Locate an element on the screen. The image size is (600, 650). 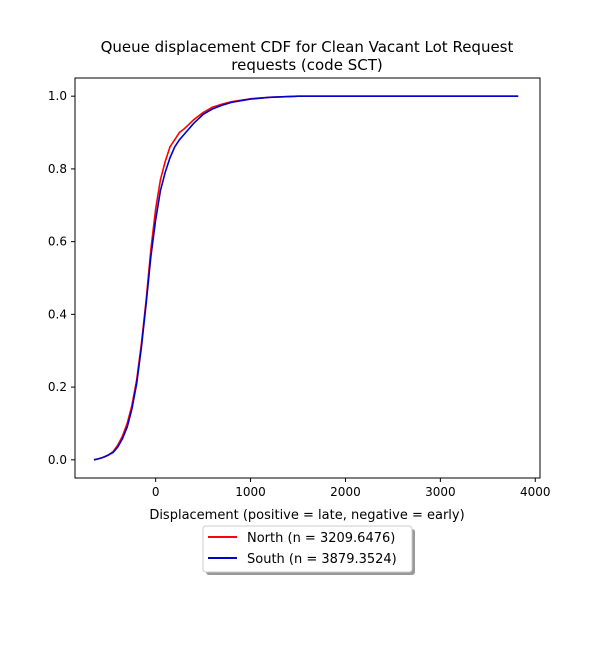
y-tick-label: 0.2 is located at coordinates (57, 387).